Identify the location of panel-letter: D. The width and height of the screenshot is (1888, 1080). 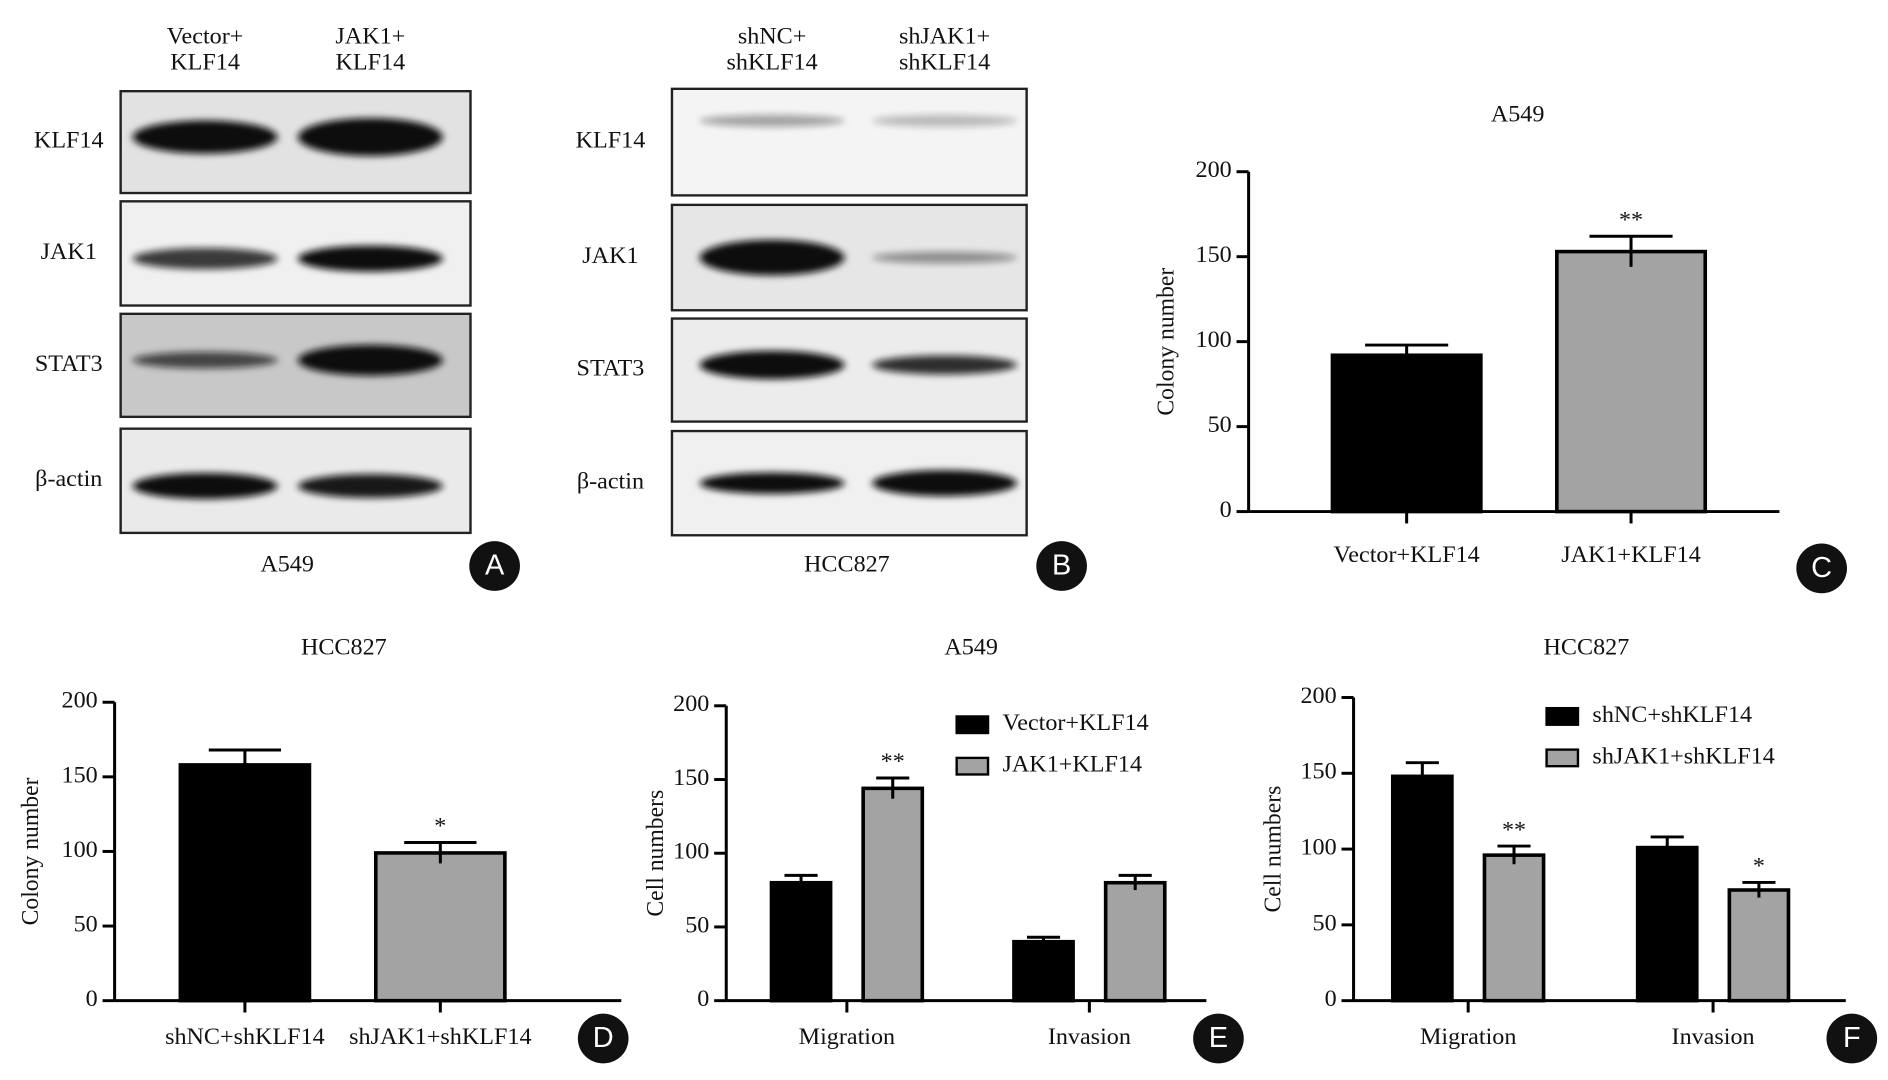
(603, 1038).